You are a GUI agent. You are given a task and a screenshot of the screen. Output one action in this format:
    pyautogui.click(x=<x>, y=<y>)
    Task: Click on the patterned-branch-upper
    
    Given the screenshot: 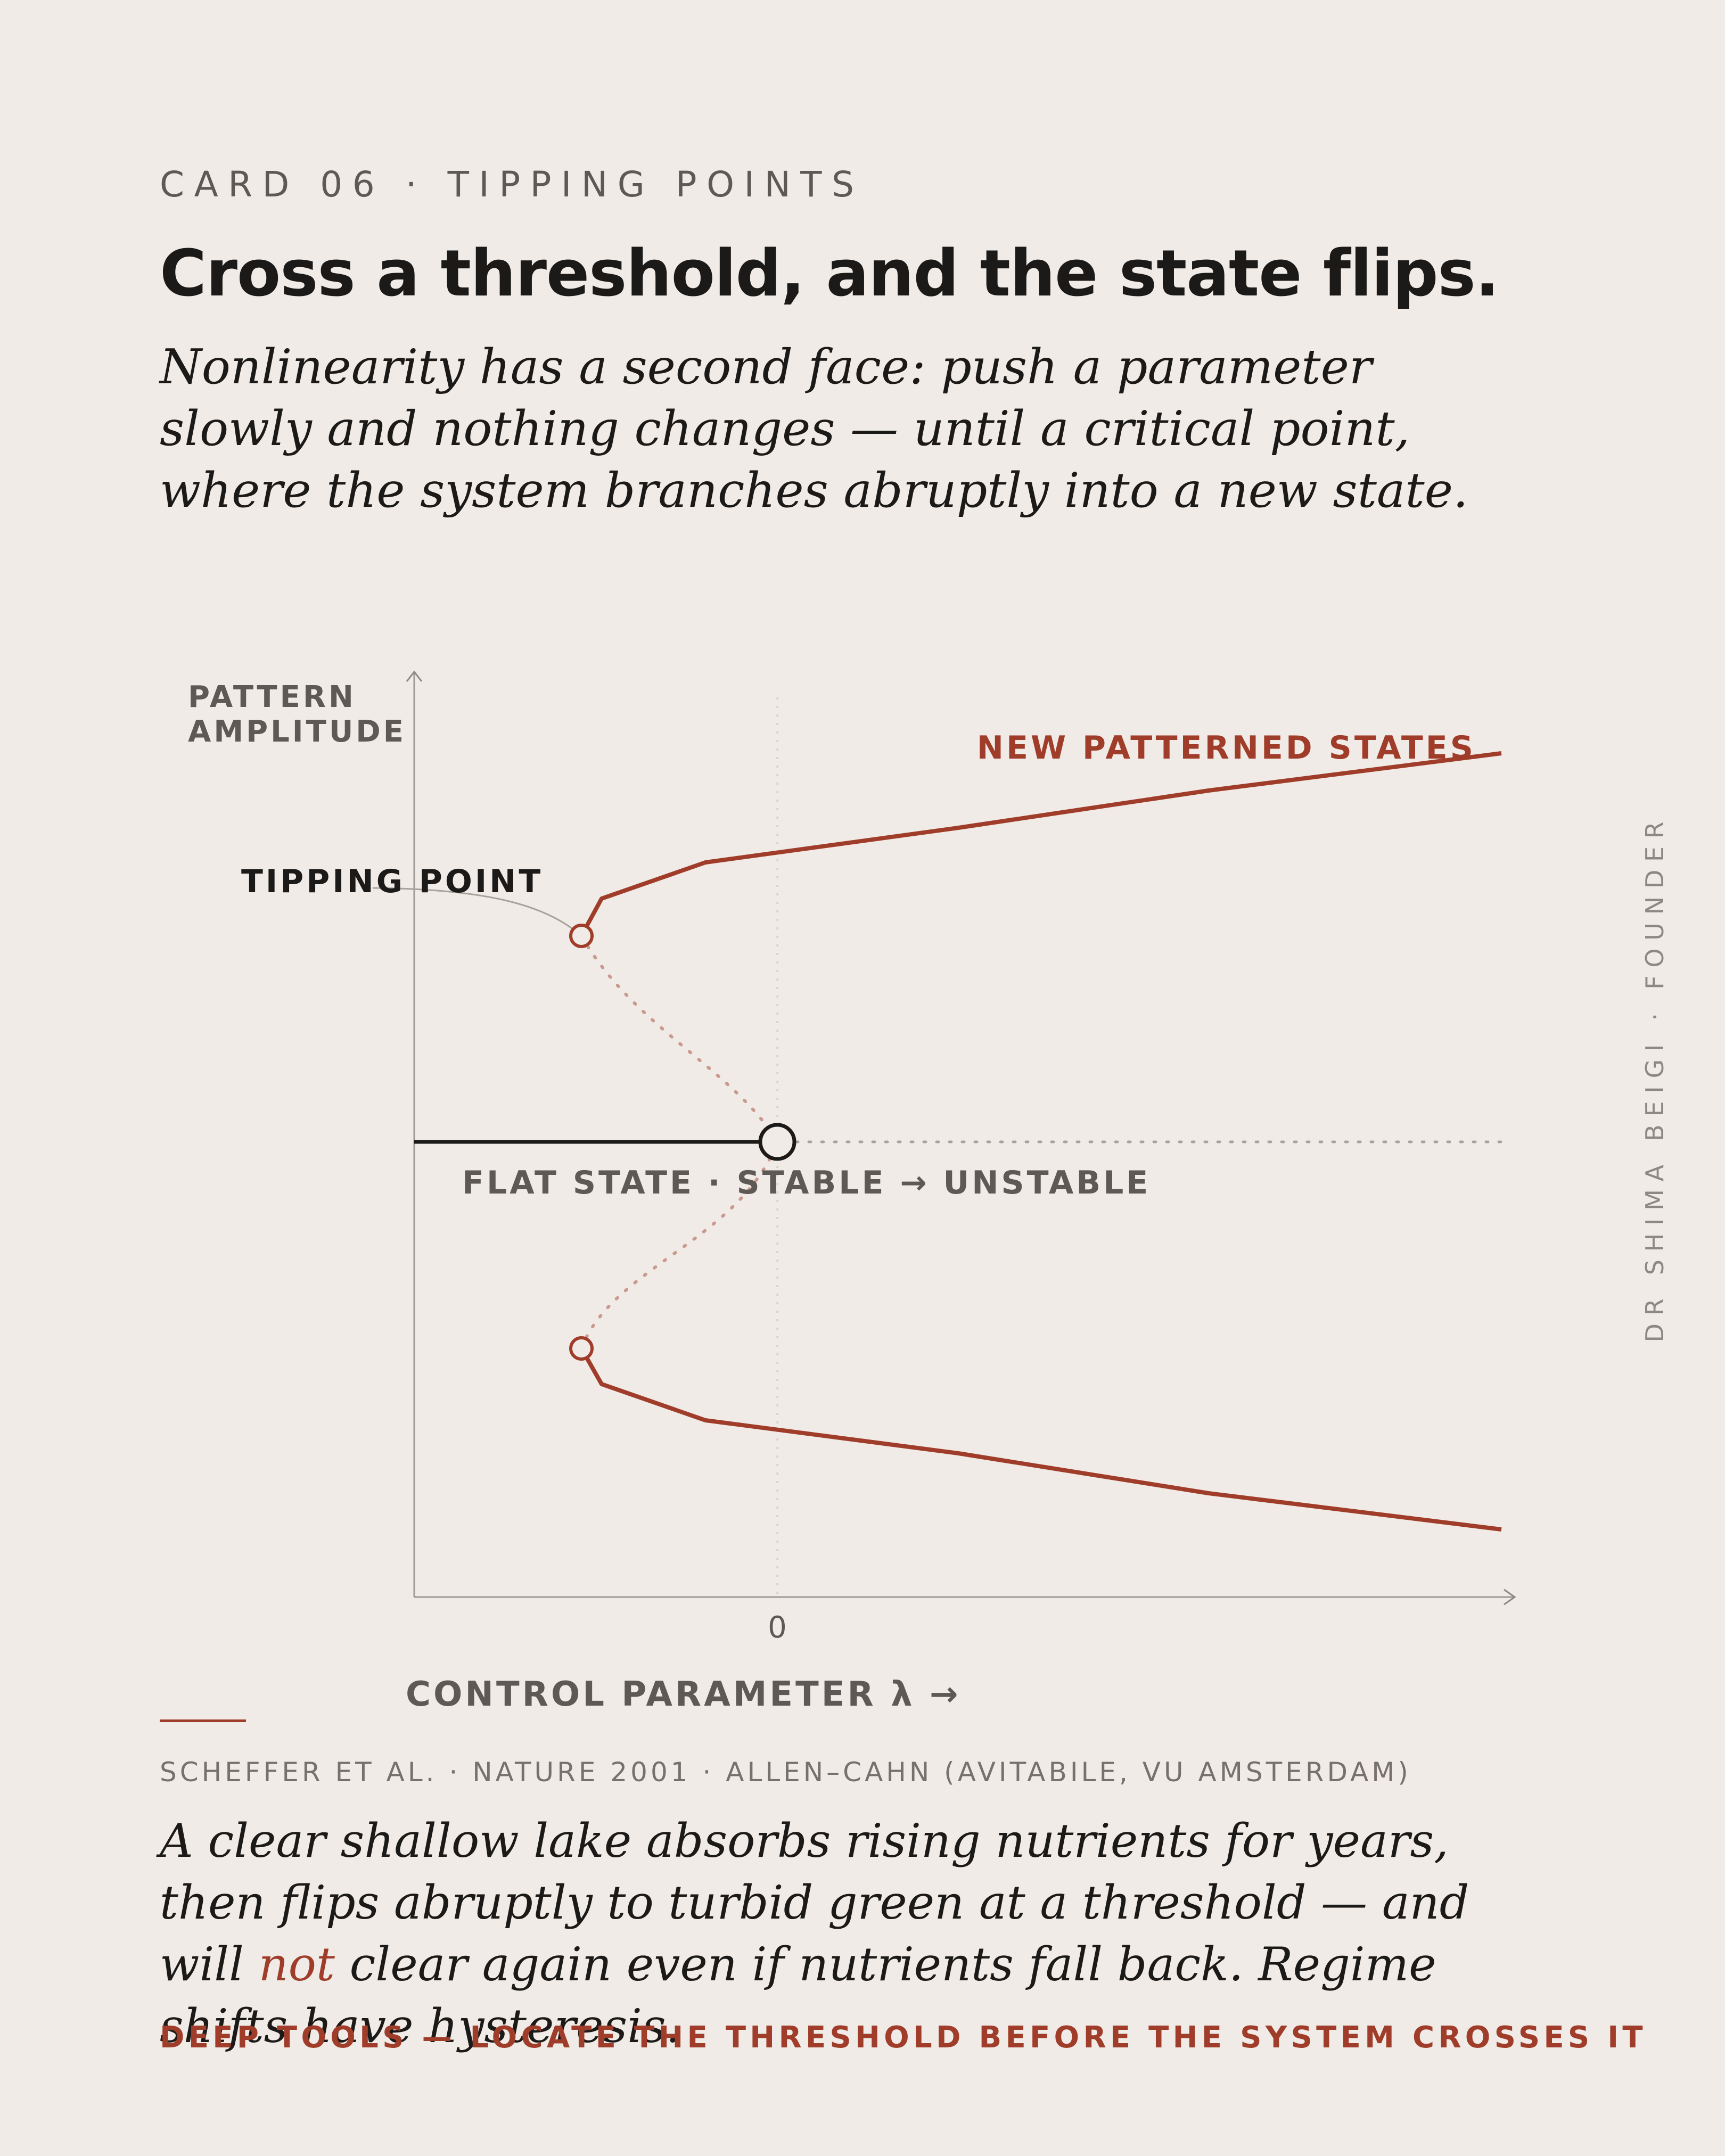 What is the action you would take?
    pyautogui.click(x=1041, y=844)
    